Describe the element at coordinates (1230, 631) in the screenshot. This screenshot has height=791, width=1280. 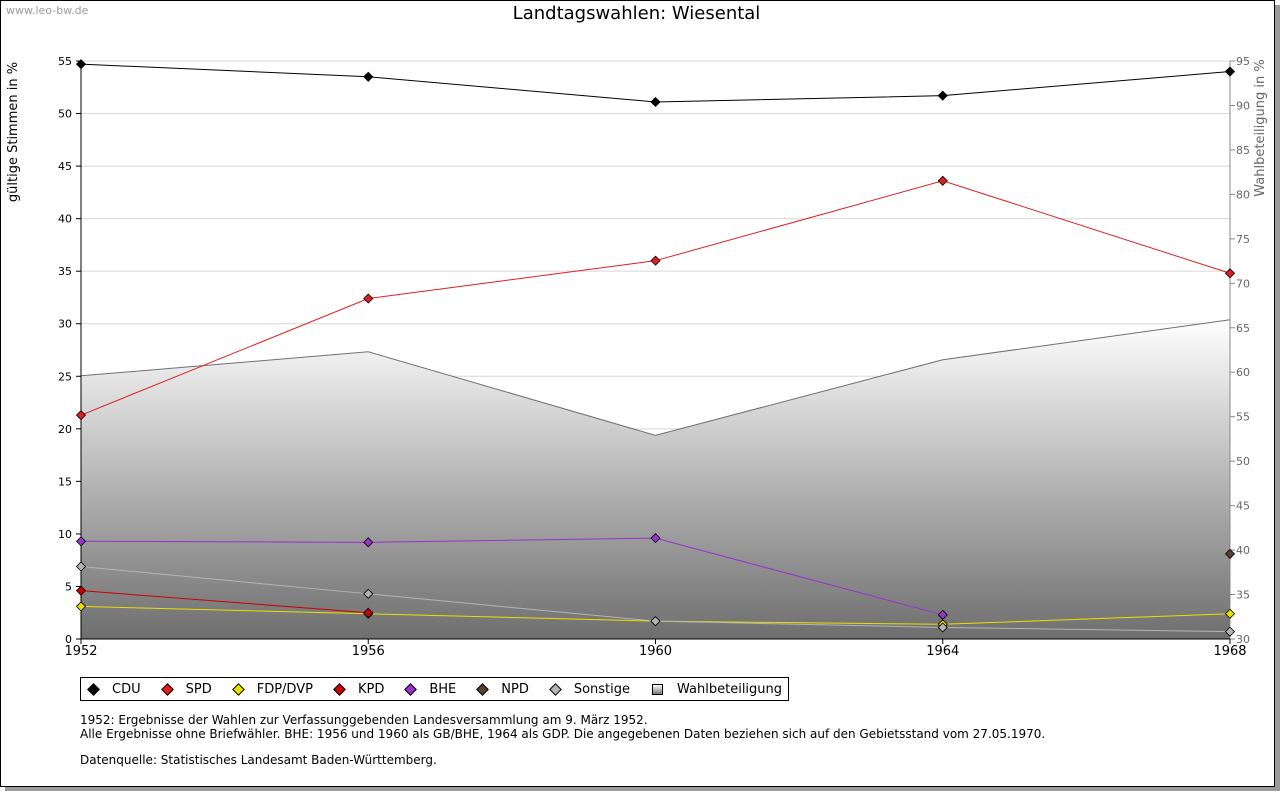
I see `point-sonstige-1968` at that location.